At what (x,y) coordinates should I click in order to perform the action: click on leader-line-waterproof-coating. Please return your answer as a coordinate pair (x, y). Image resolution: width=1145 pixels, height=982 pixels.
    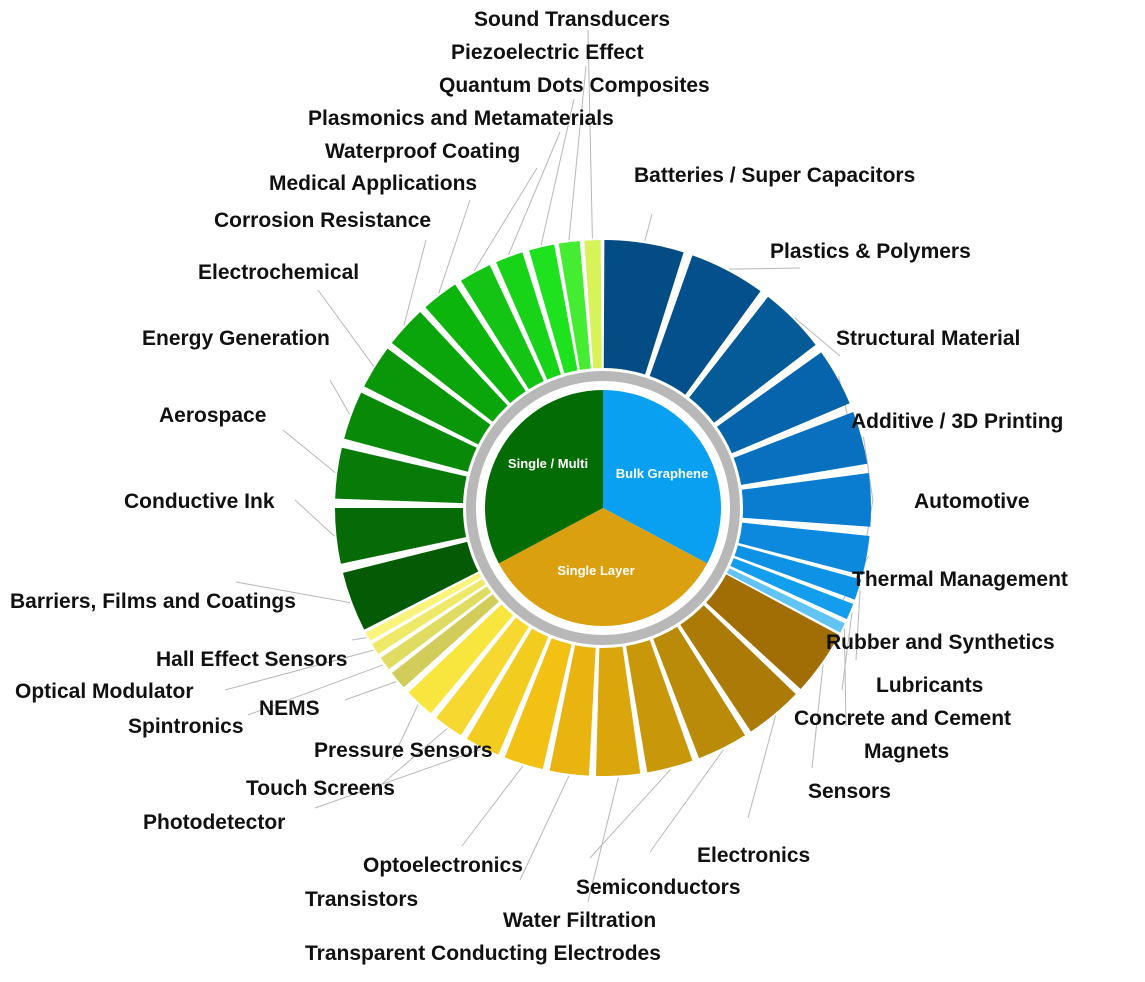
    Looking at the image, I should click on (505, 219).